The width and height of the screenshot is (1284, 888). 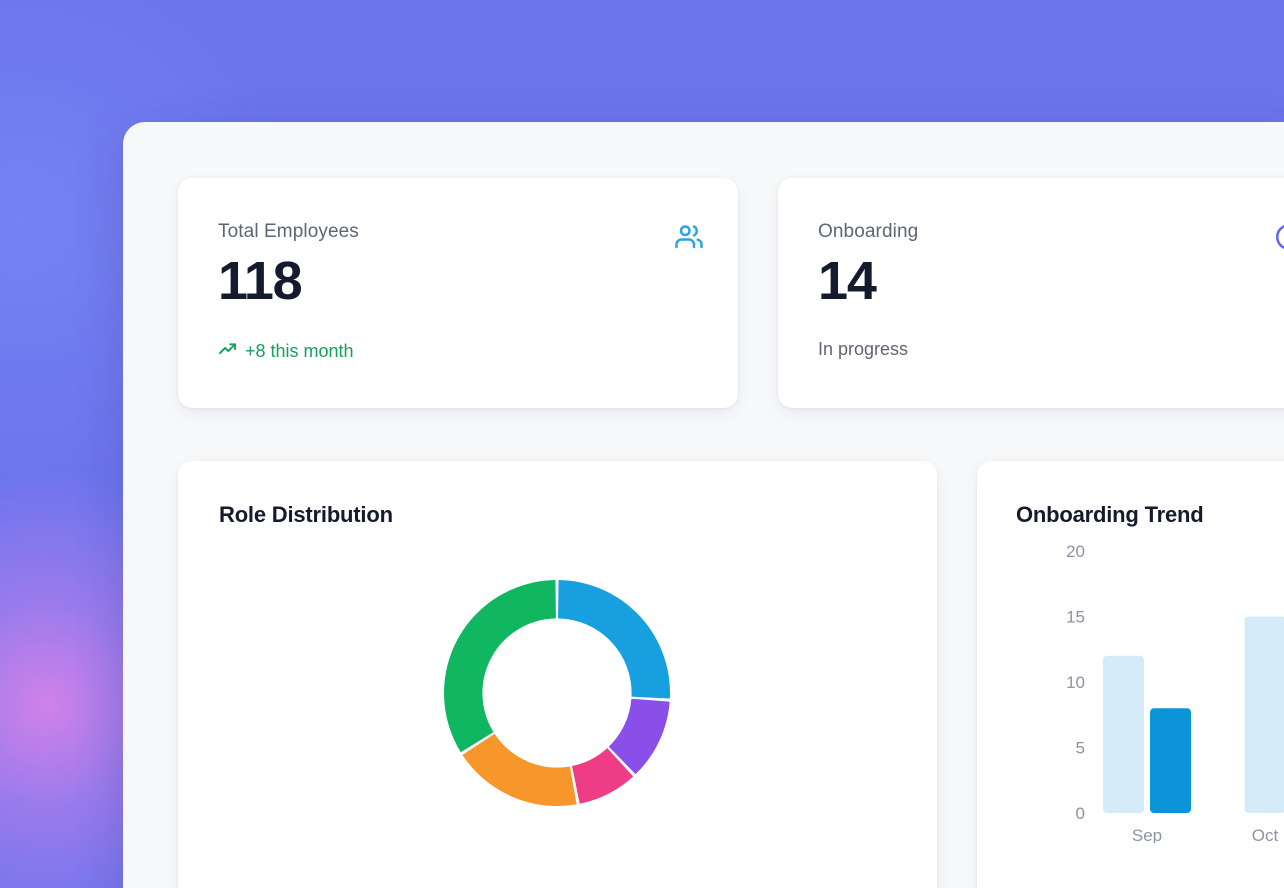 I want to click on stat-card-total-employees: Total Employees 118, so click(x=458, y=293).